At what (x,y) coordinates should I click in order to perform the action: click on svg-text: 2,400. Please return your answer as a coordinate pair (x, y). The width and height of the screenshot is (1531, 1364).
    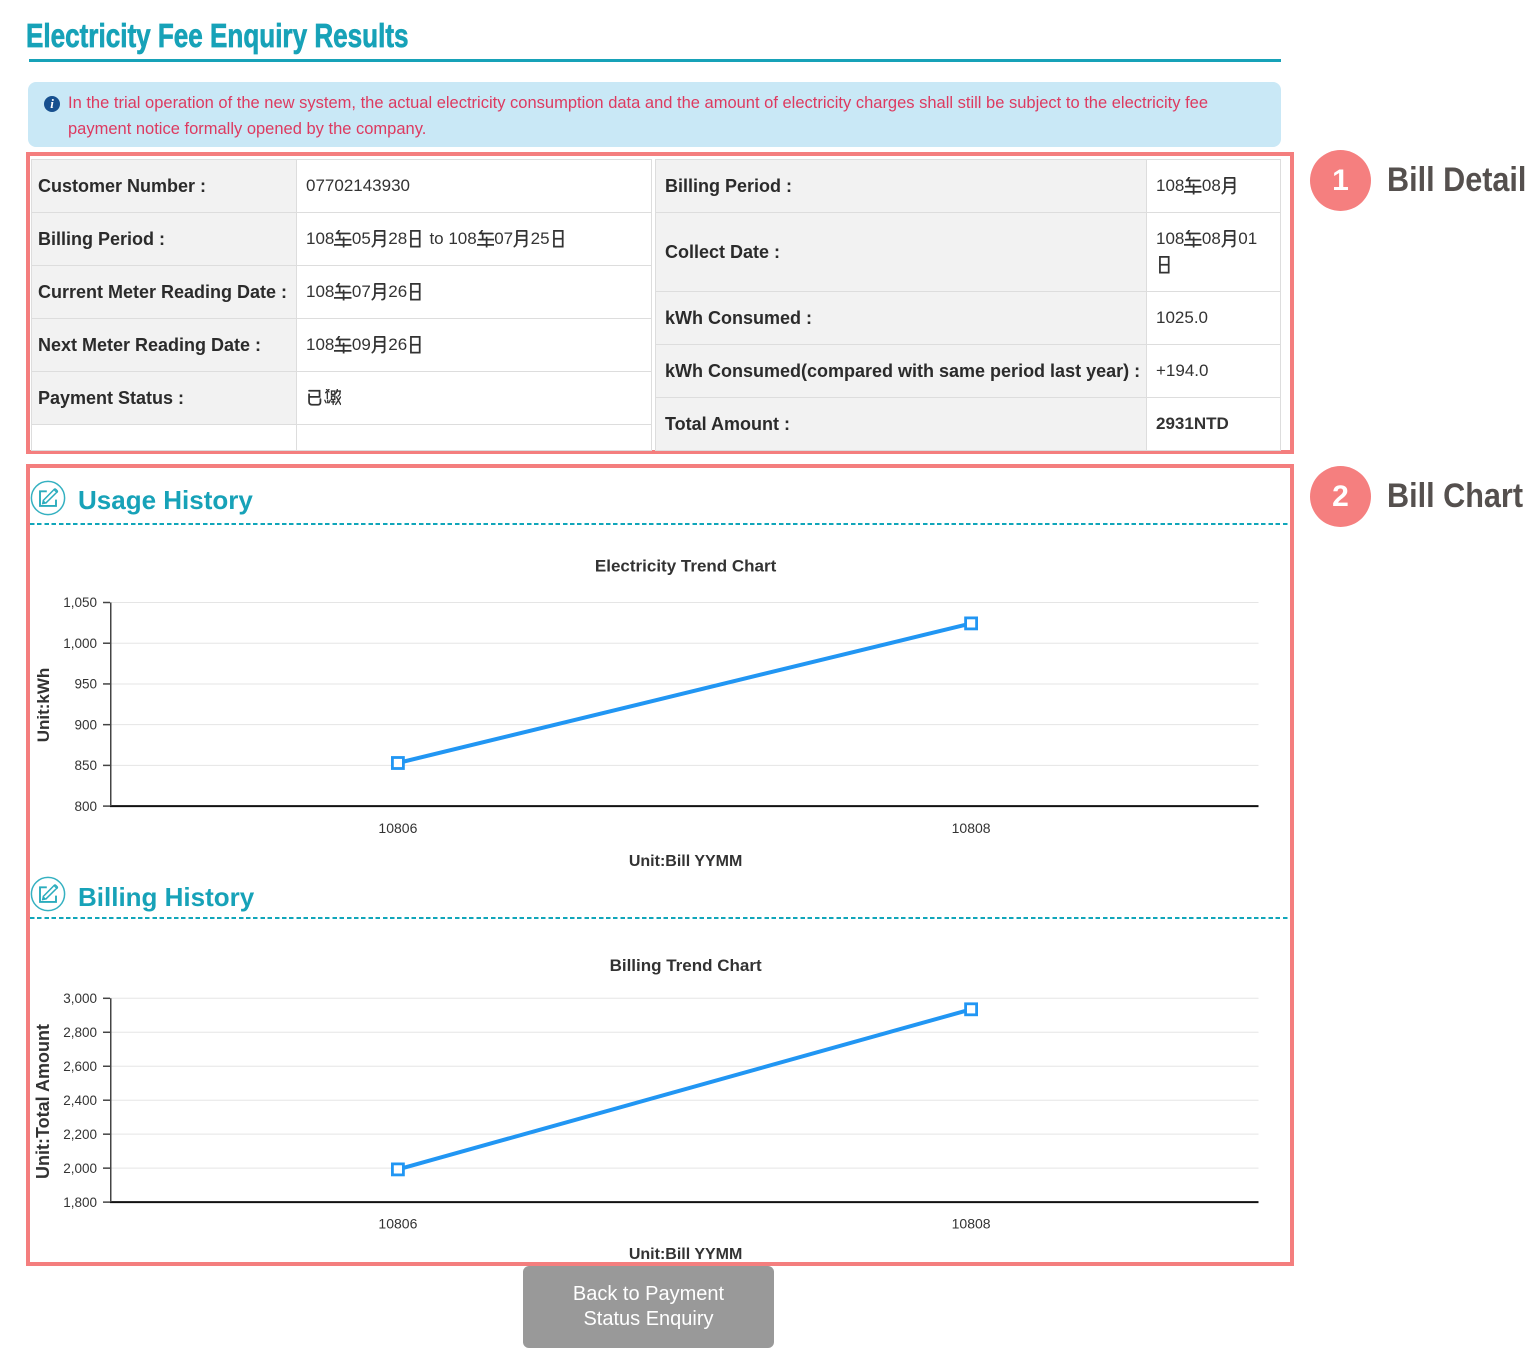
    Looking at the image, I should click on (80, 1100).